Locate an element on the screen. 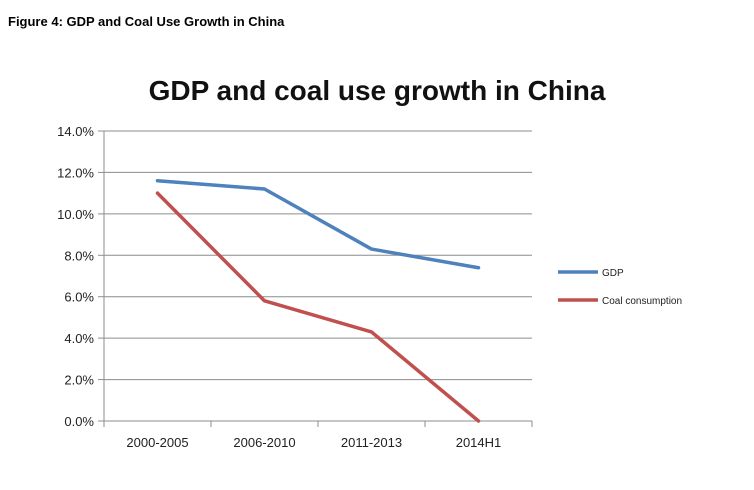 This screenshot has height=490, width=754. y-tick-label: 2.0% is located at coordinates (79, 380).